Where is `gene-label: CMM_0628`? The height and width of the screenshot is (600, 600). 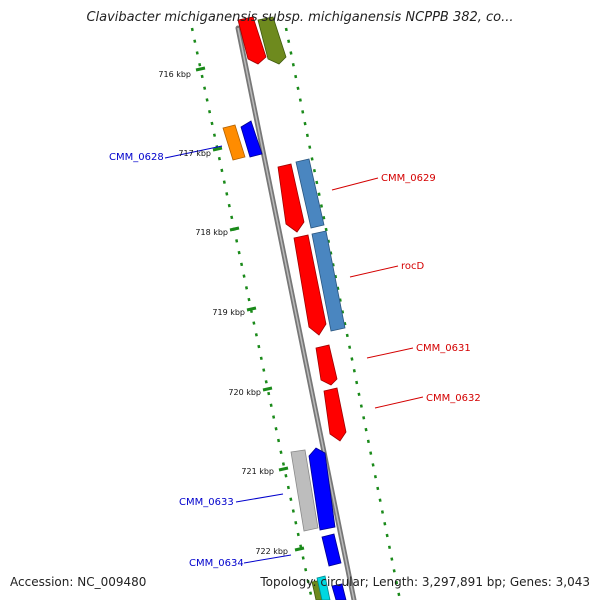
gene-label: CMM_0628 is located at coordinates (136, 157).